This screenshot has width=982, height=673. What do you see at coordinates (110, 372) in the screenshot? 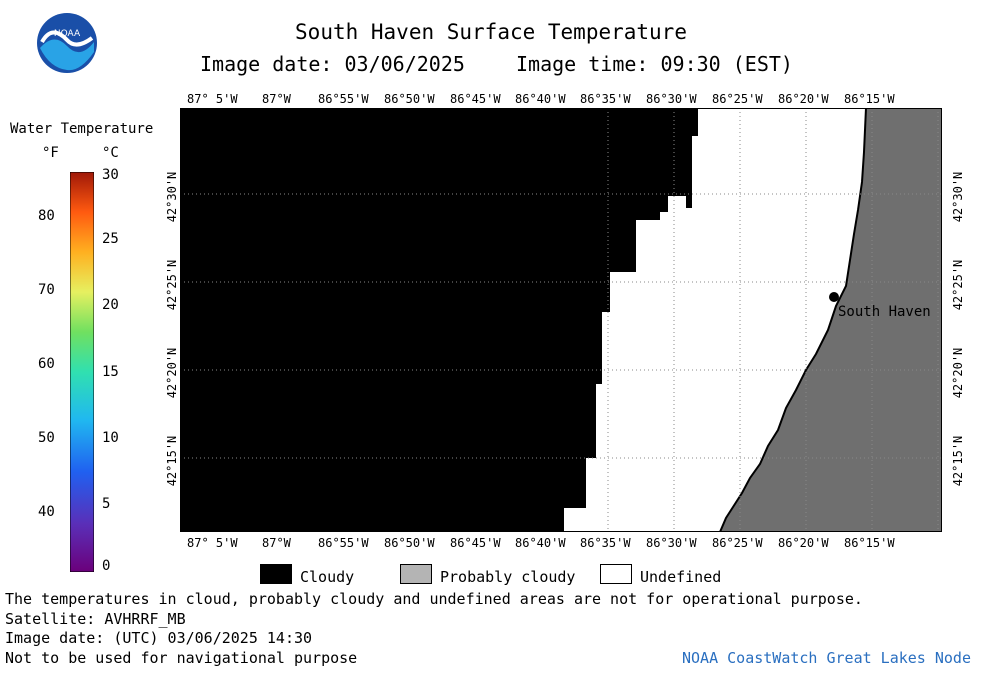
I see `colorbar-tick-c-15: 15` at bounding box center [110, 372].